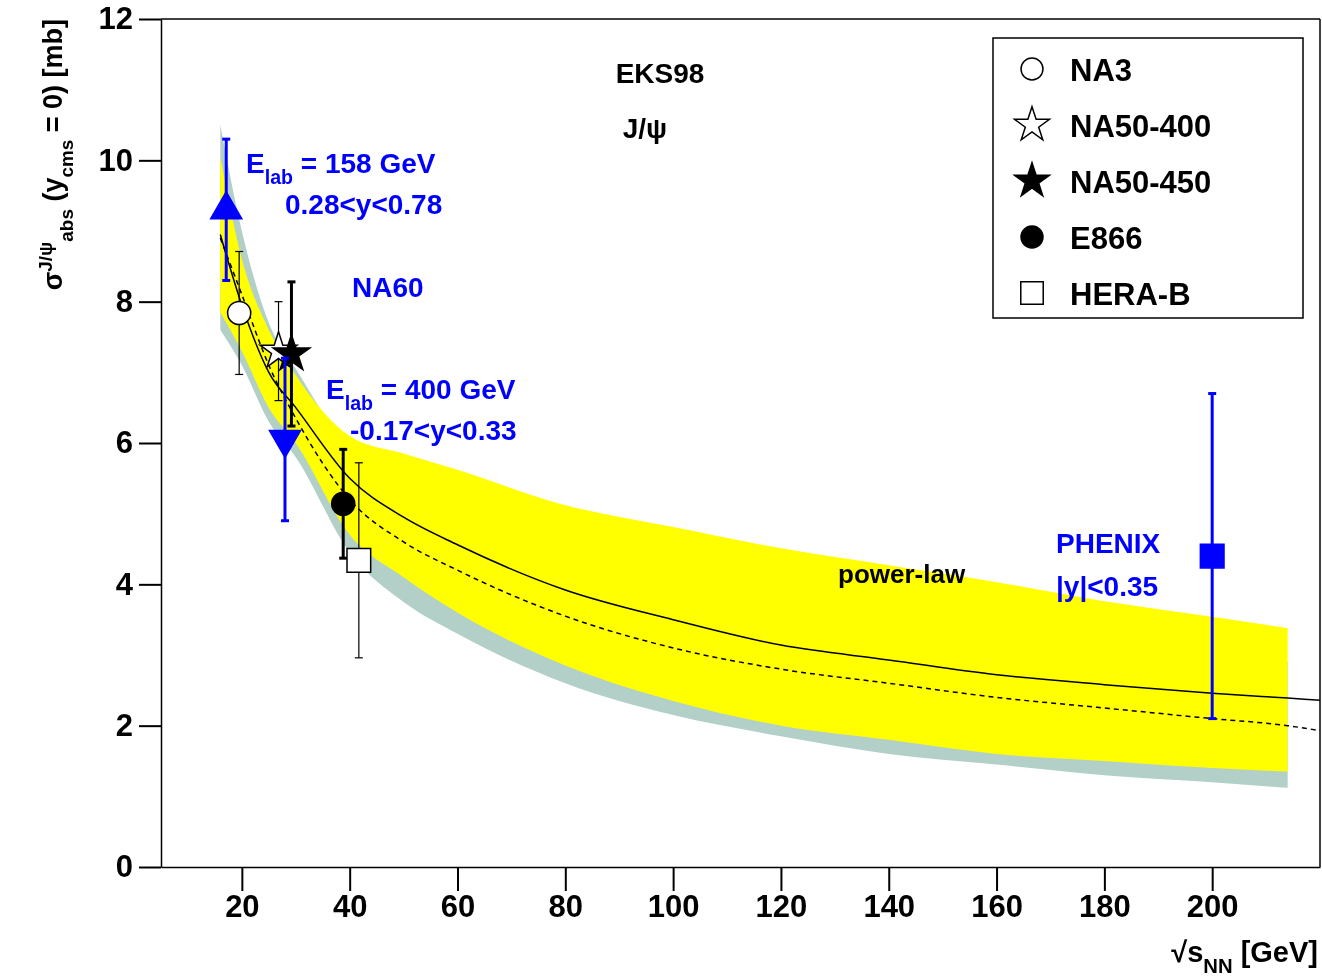 The width and height of the screenshot is (1322, 976). I want to click on legend-label: NA50-450, so click(1141, 182).